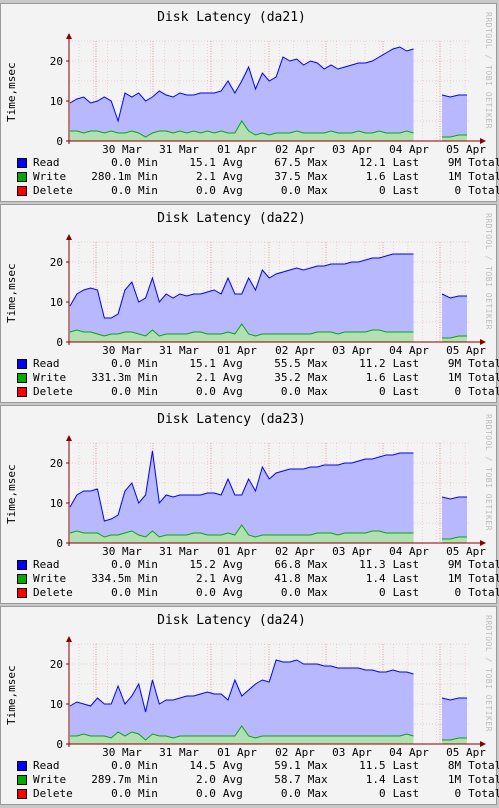  What do you see at coordinates (202, 564) in the screenshot?
I see `stat-avg: 15.2` at bounding box center [202, 564].